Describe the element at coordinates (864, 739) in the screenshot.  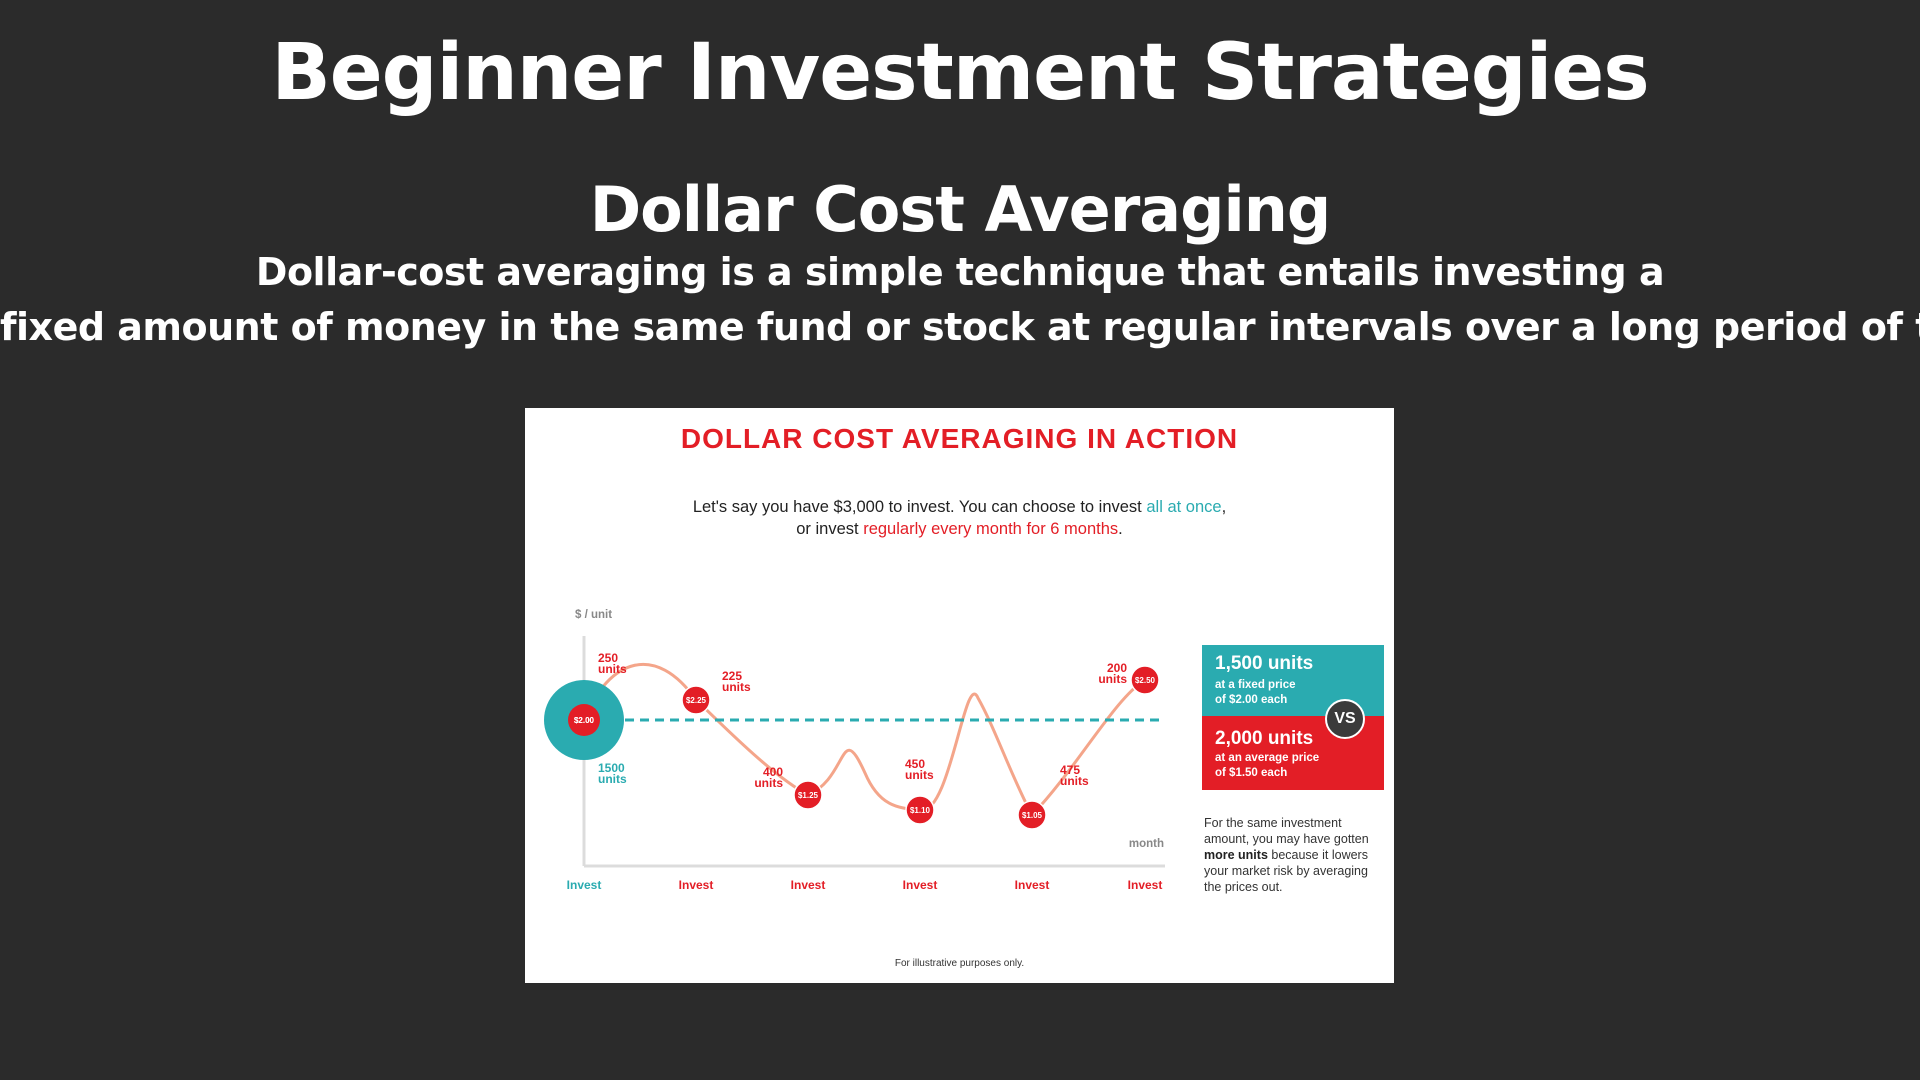
I see `price-curve` at that location.